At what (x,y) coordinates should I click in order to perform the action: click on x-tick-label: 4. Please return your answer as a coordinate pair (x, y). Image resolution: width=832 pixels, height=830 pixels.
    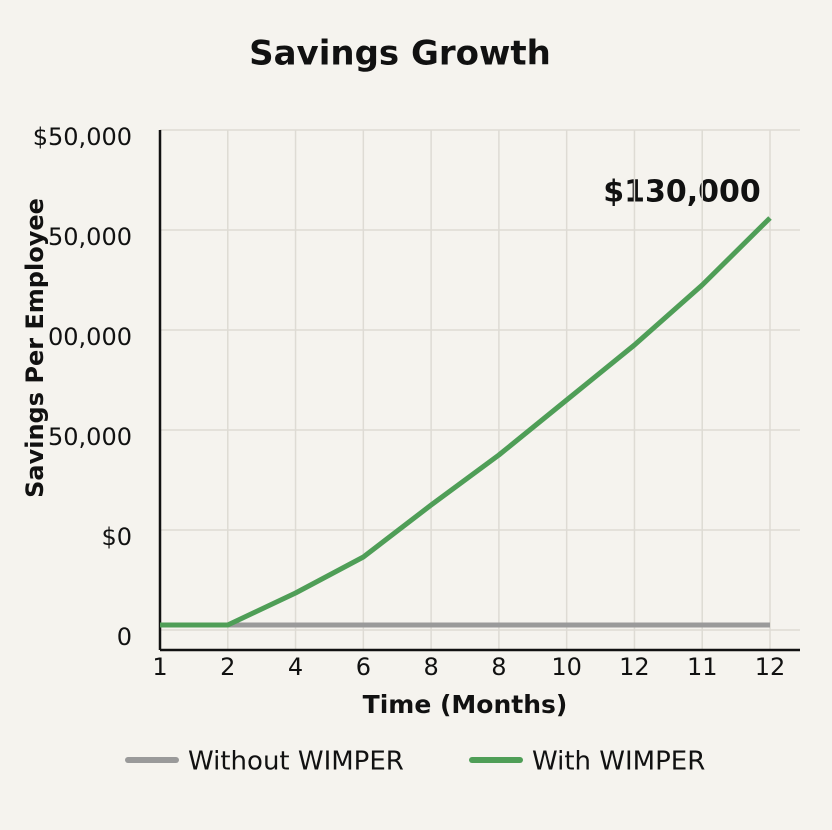
    Looking at the image, I should click on (295, 667).